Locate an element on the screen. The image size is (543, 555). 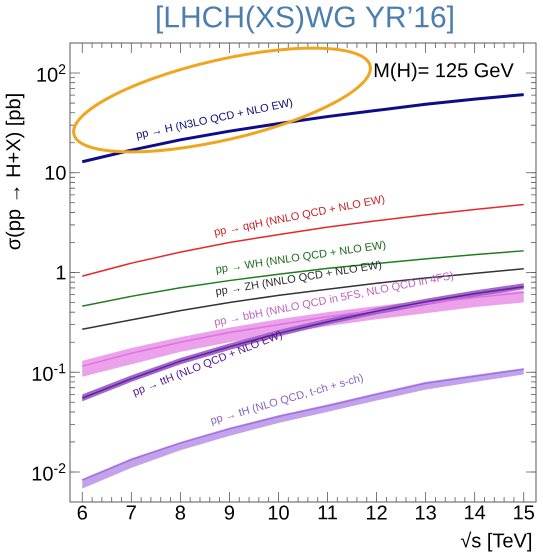
x-tick-label: 11 is located at coordinates (327, 513).